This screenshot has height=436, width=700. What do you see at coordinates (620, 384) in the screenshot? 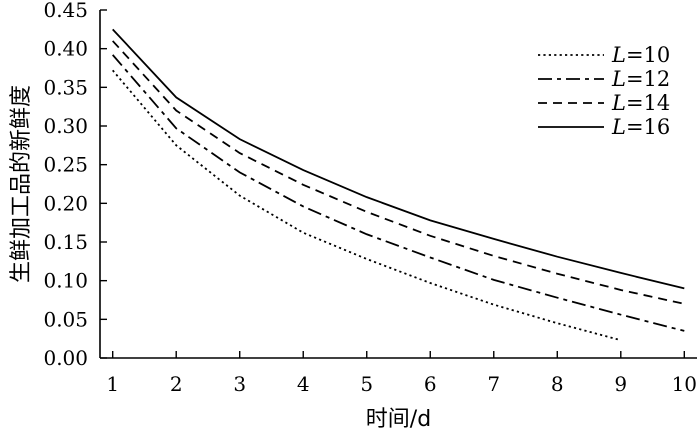
I see `x-tick-label: 9` at bounding box center [620, 384].